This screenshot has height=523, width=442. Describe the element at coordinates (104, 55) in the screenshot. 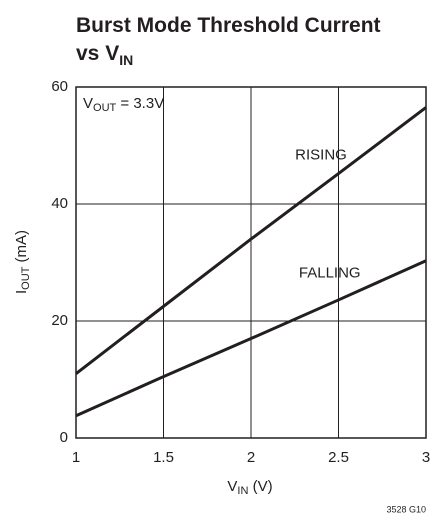

I see `chart-title: vs VIN` at that location.